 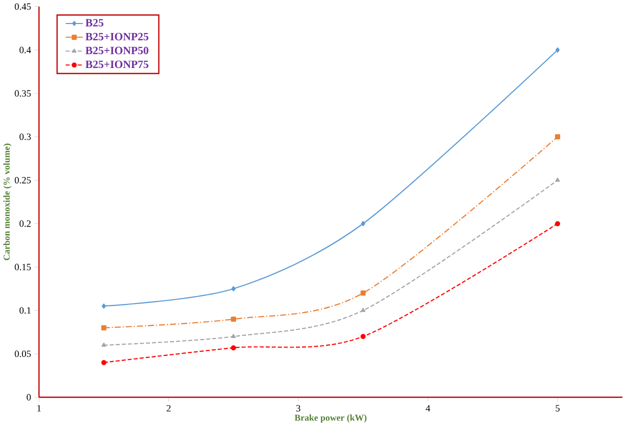 I want to click on x-tick-label: 3, so click(x=298, y=408).